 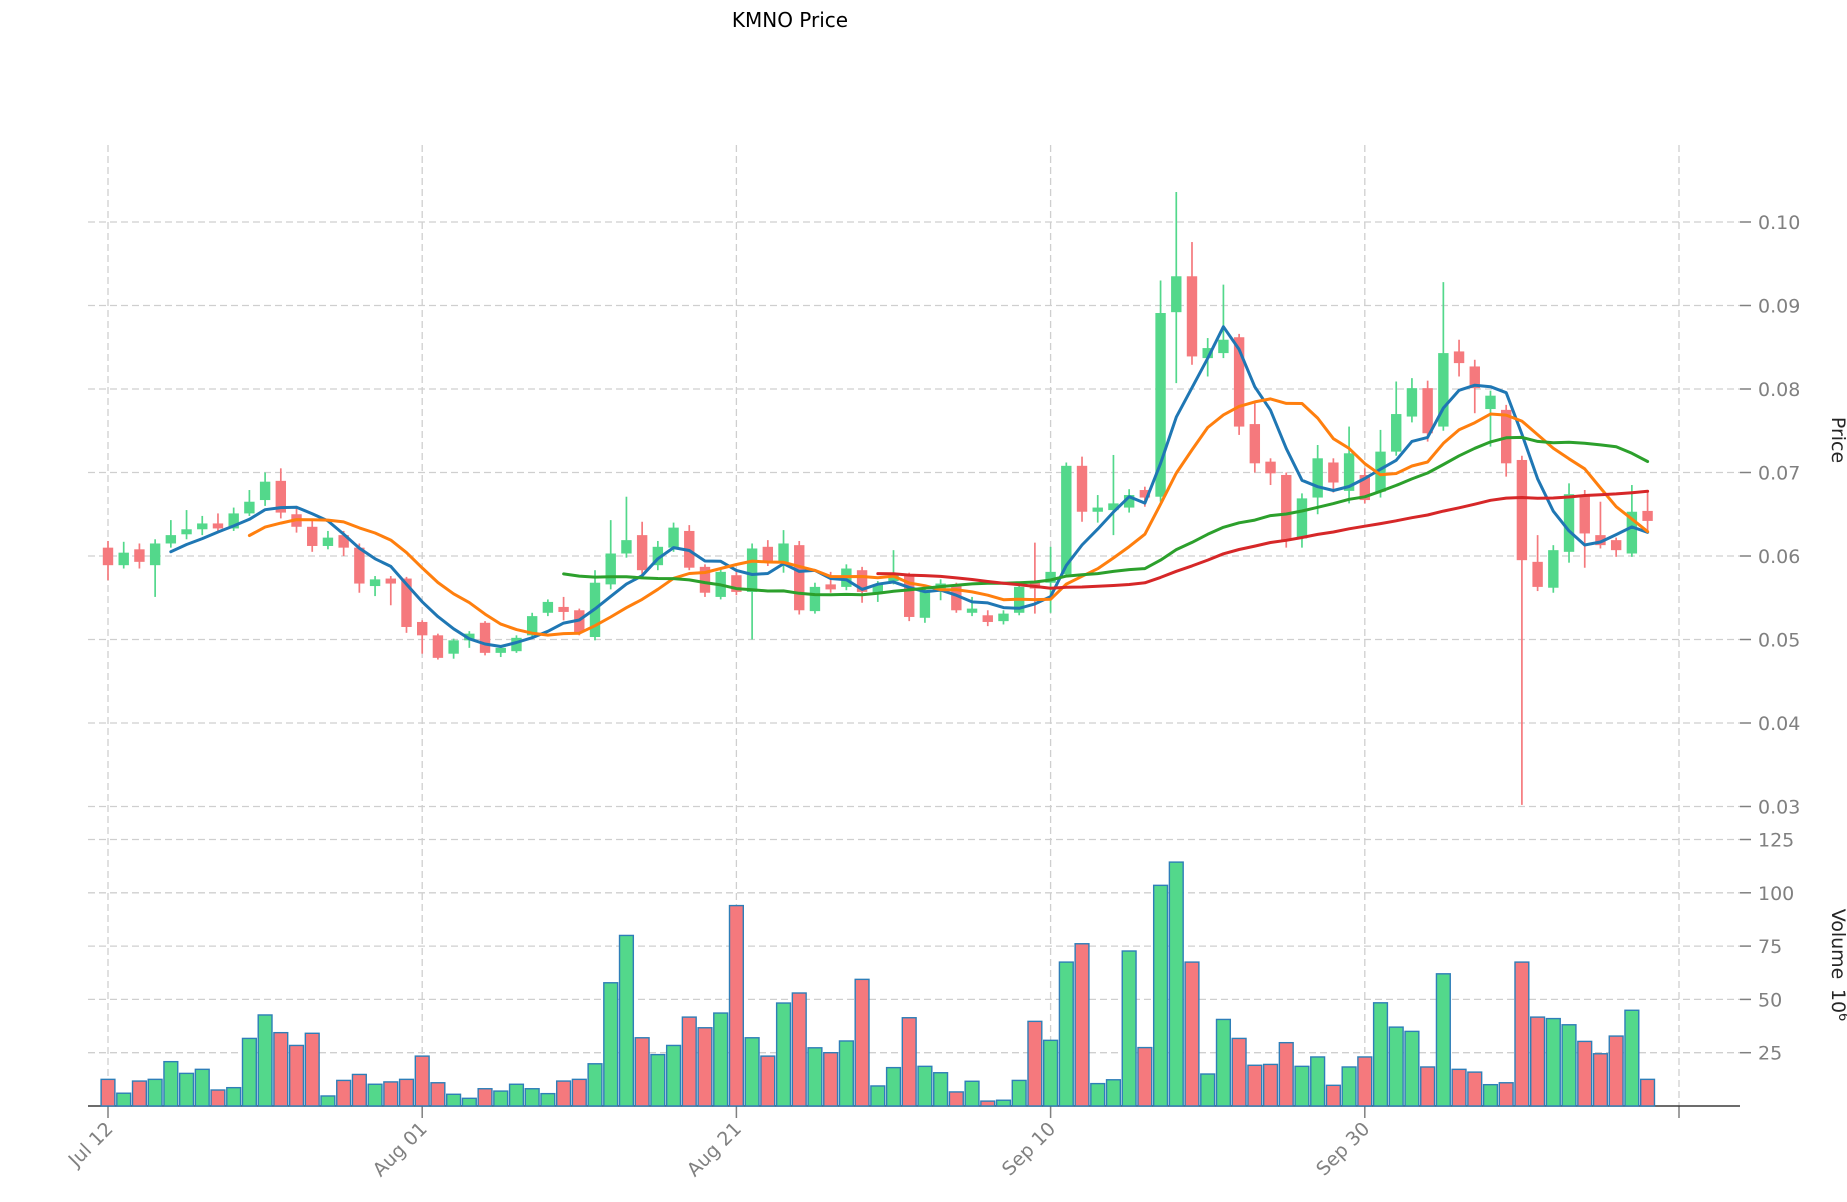 I want to click on price-tick-label: 0.06, so click(x=1779, y=557).